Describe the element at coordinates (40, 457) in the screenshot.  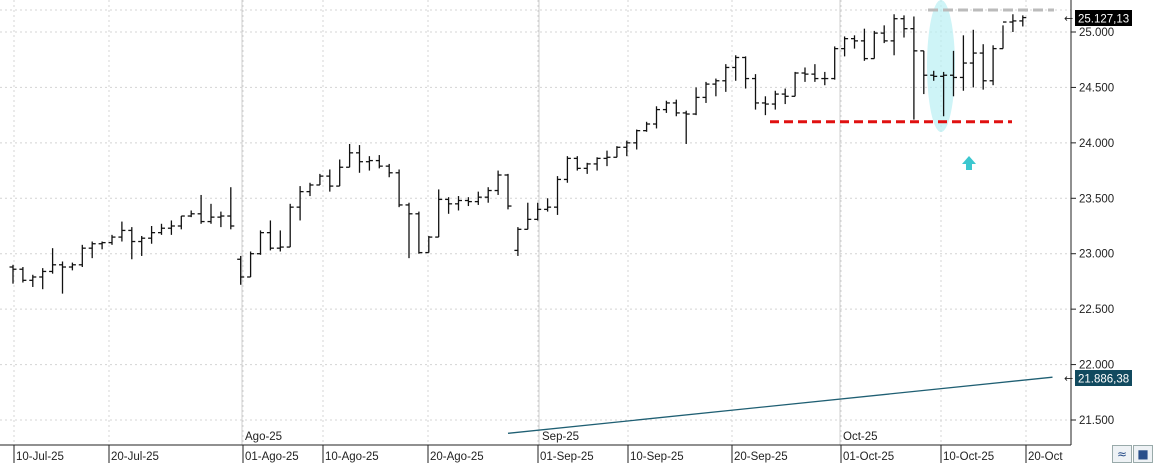
I see `x-tick-label: 10-Jul-25` at that location.